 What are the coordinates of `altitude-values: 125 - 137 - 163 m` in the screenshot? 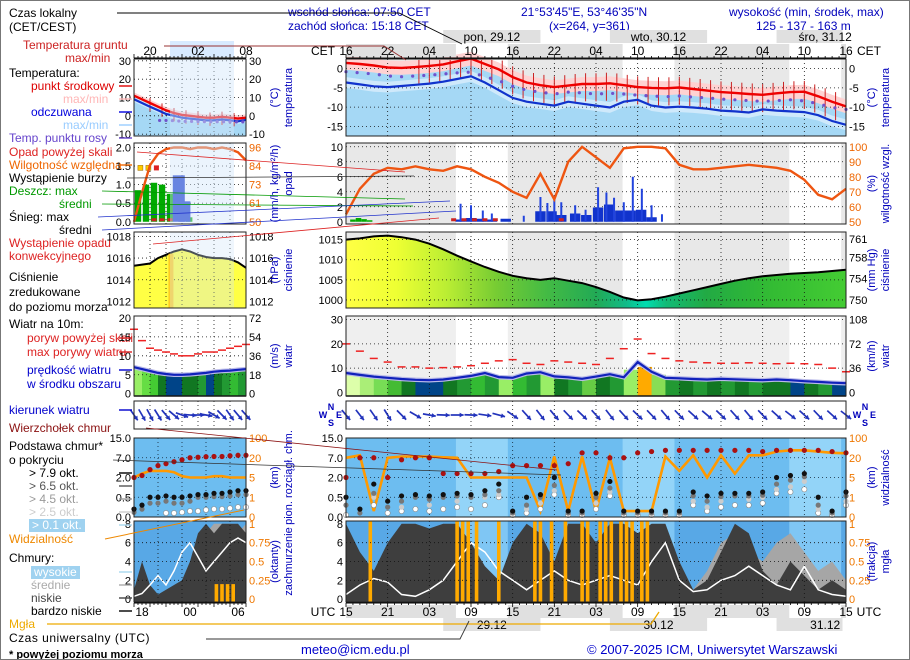 It's located at (803, 26).